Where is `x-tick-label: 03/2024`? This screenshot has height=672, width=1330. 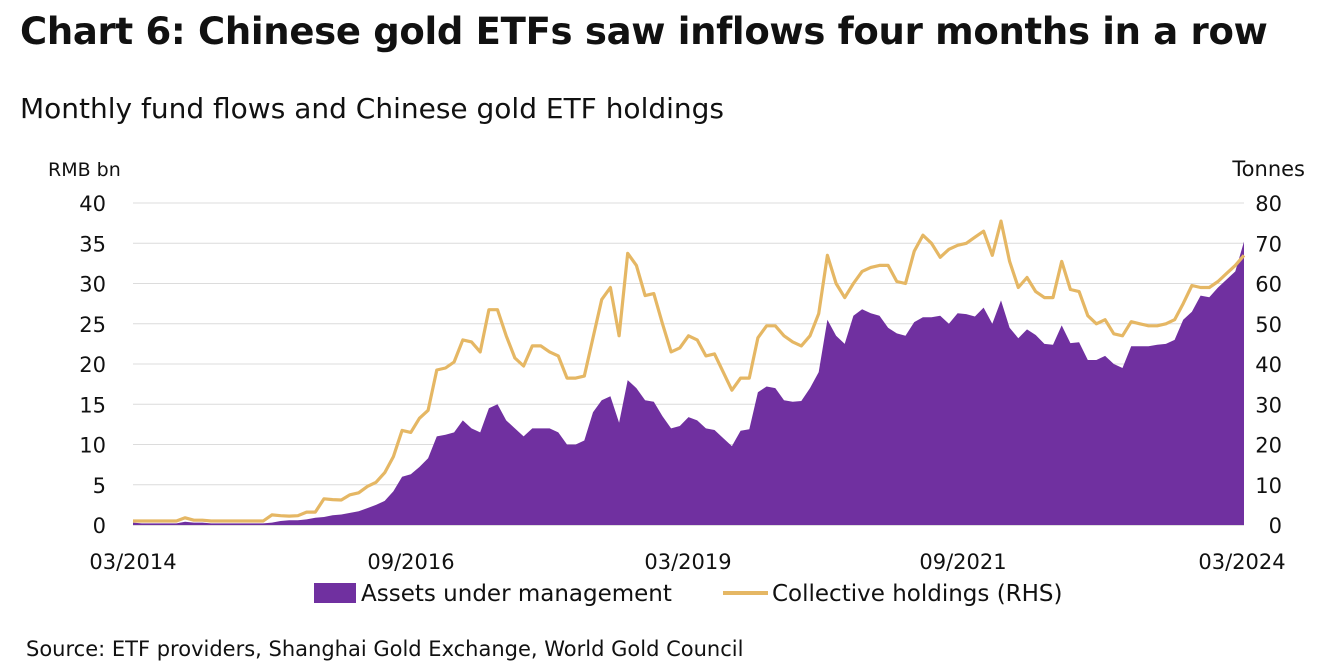
x-tick-label: 03/2024 is located at coordinates (1241, 562).